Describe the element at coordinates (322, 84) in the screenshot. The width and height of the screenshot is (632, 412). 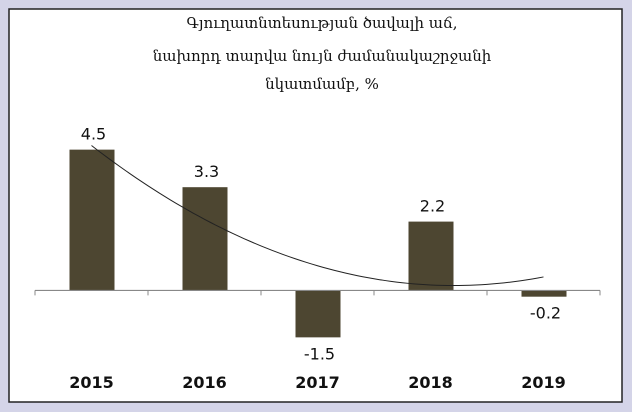
I see `chart-title: նկատմամբ, %` at that location.